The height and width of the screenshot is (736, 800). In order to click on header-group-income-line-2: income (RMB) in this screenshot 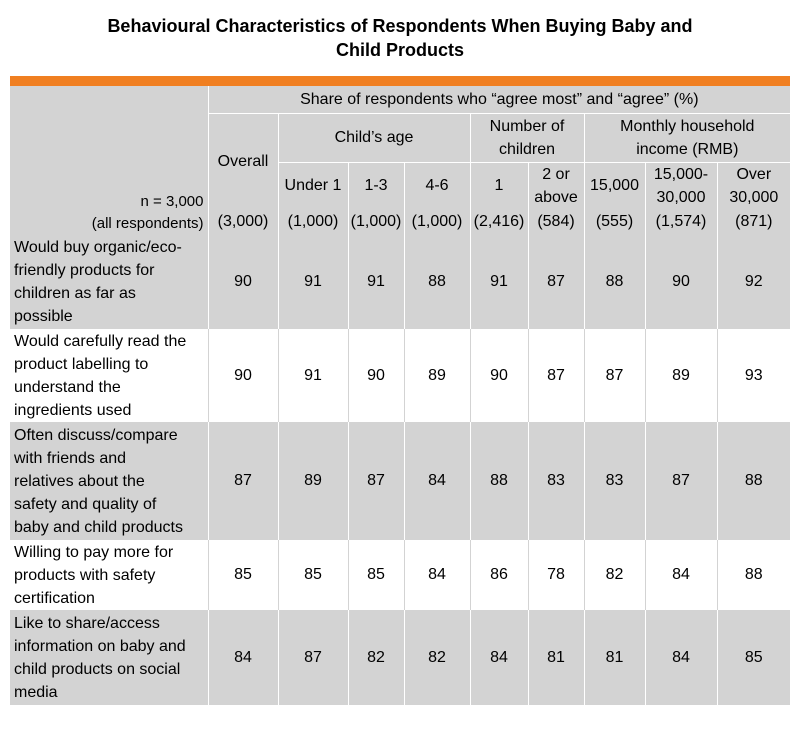, I will do `click(687, 149)`.